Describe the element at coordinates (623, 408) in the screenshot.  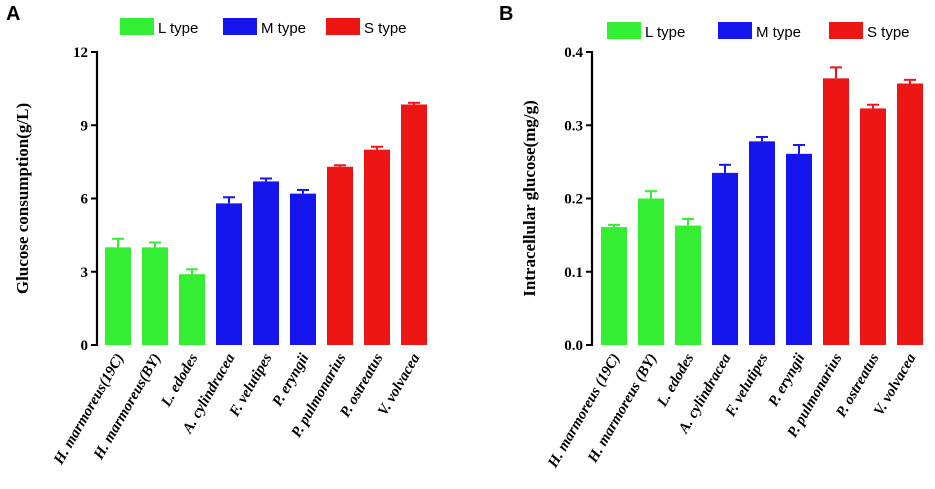
I see `category-label: H. marmoreus (BY)` at that location.